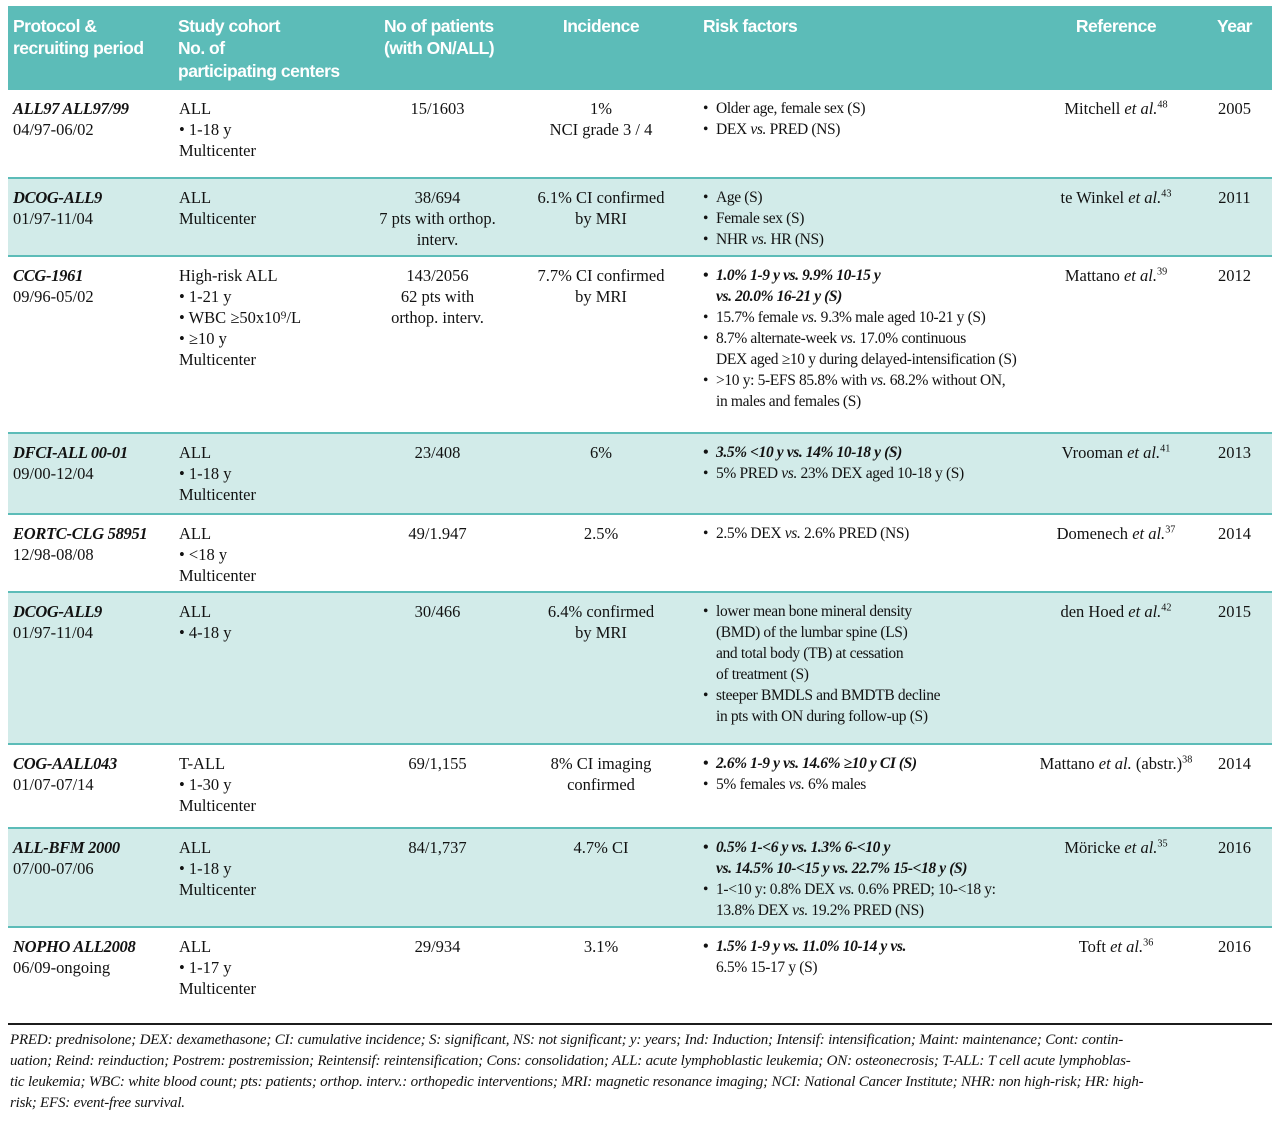 This screenshot has width=1280, height=1132. Describe the element at coordinates (1116, 554) in the screenshot. I see `reference-cell: Domenech et al.37` at that location.